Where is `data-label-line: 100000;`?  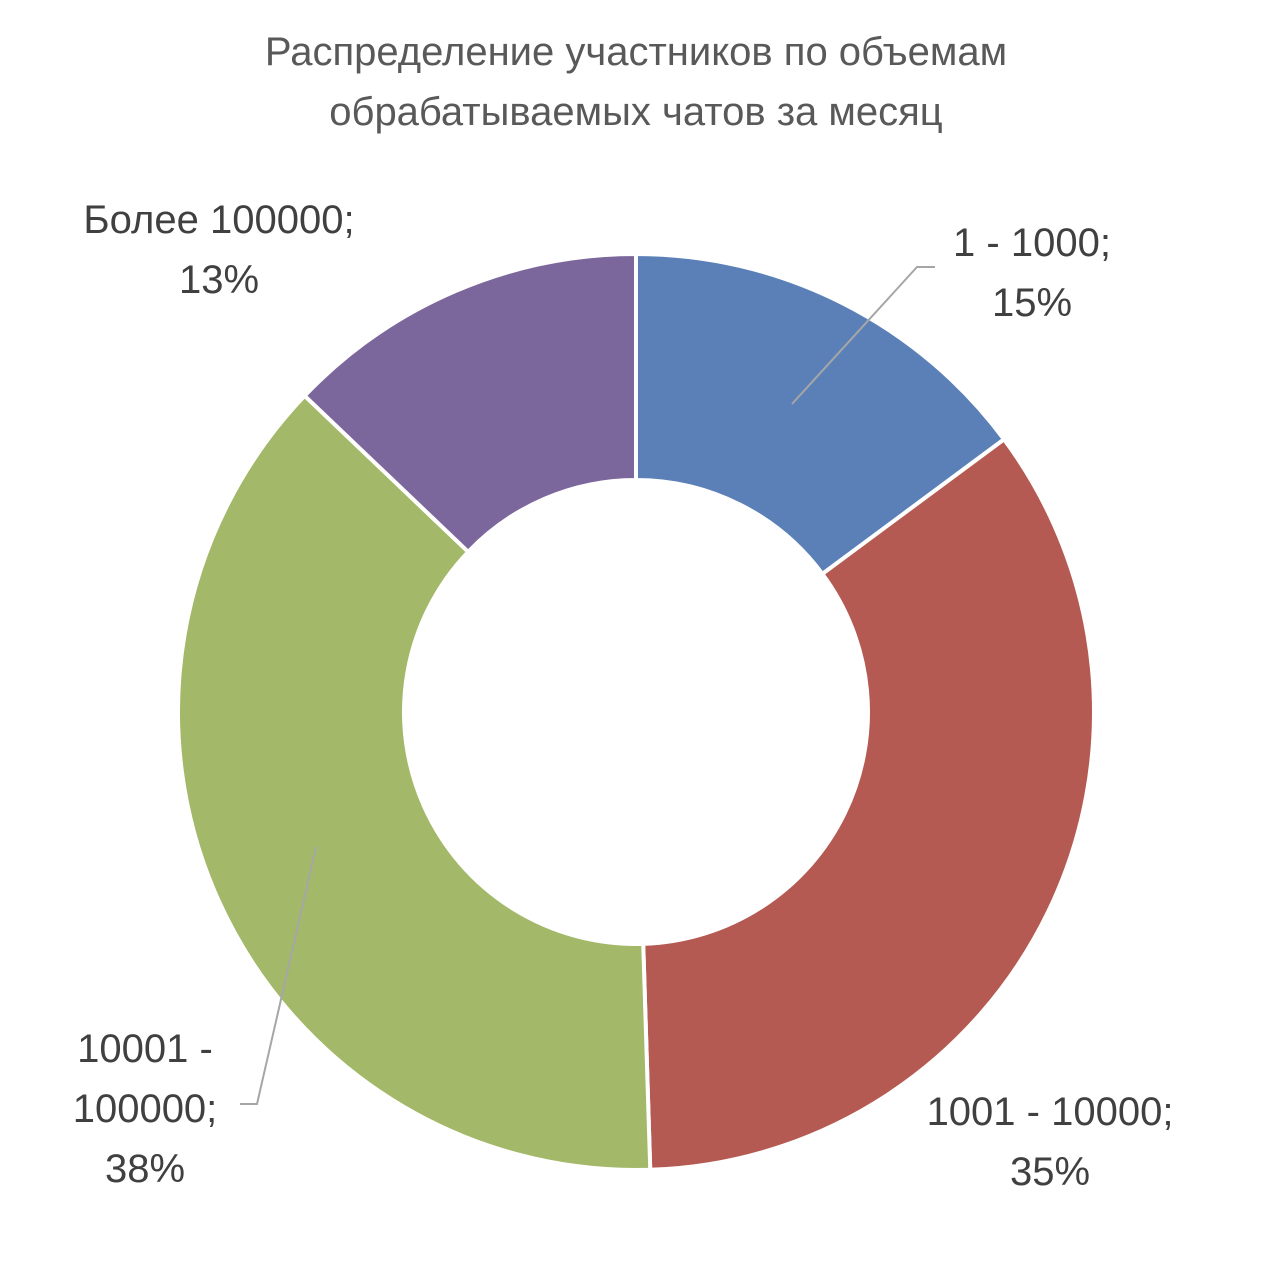 data-label-line: 100000; is located at coordinates (145, 1109).